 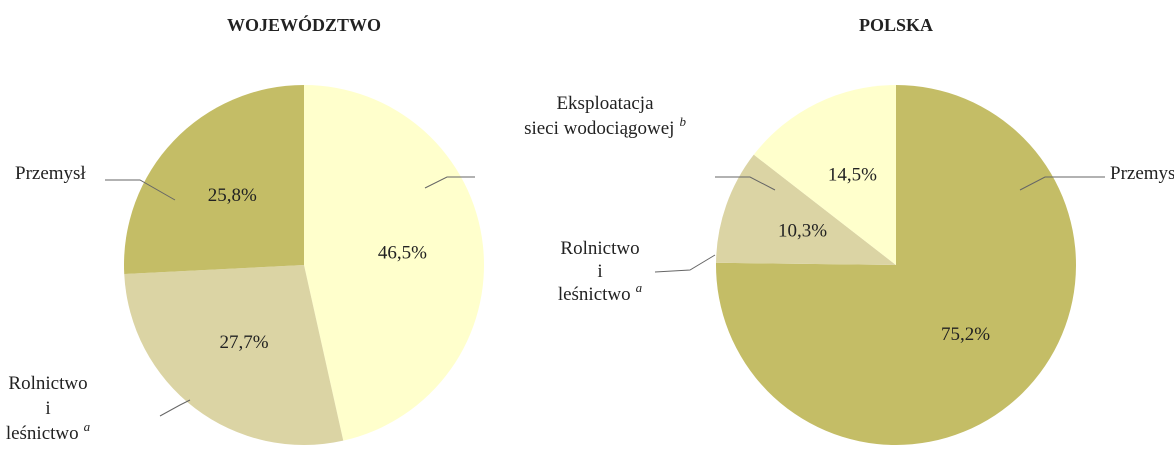 What do you see at coordinates (852, 174) in the screenshot?
I see `data-label: 14,5%` at bounding box center [852, 174].